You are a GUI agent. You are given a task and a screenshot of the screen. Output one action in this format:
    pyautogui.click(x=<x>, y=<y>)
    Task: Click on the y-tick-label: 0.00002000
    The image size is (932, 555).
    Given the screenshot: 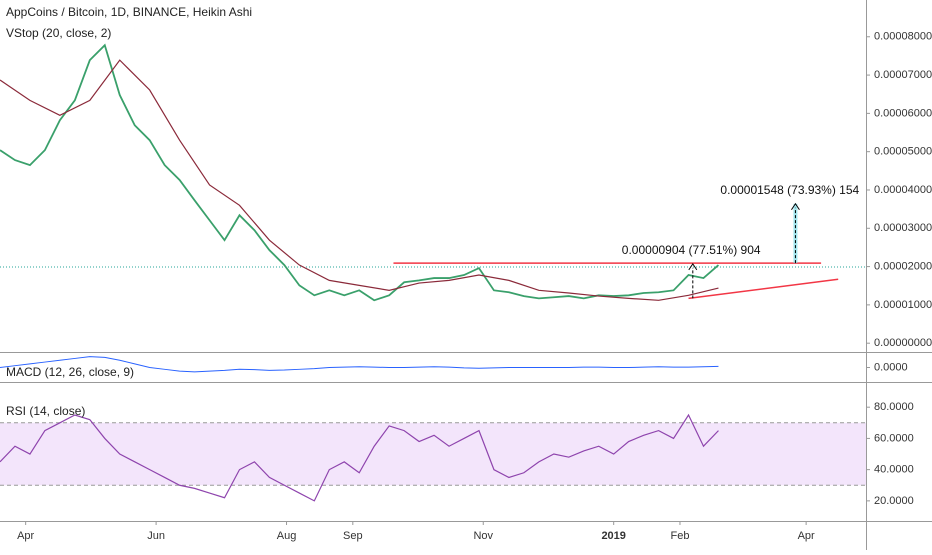 What is the action you would take?
    pyautogui.click(x=903, y=266)
    